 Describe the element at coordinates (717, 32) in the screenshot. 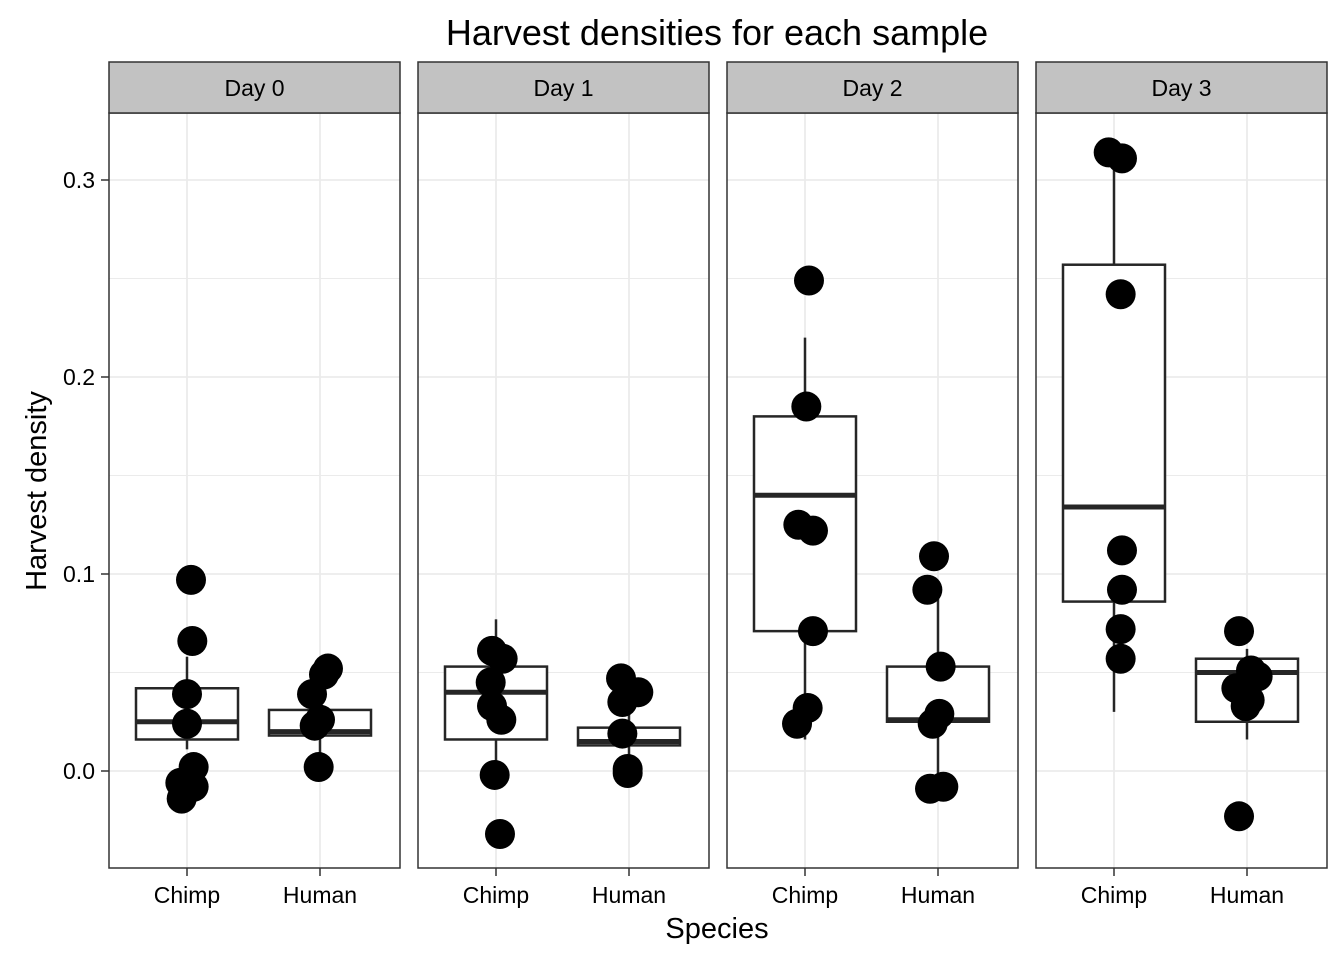

I see `chart-title: Harvest densities for each sample` at that location.